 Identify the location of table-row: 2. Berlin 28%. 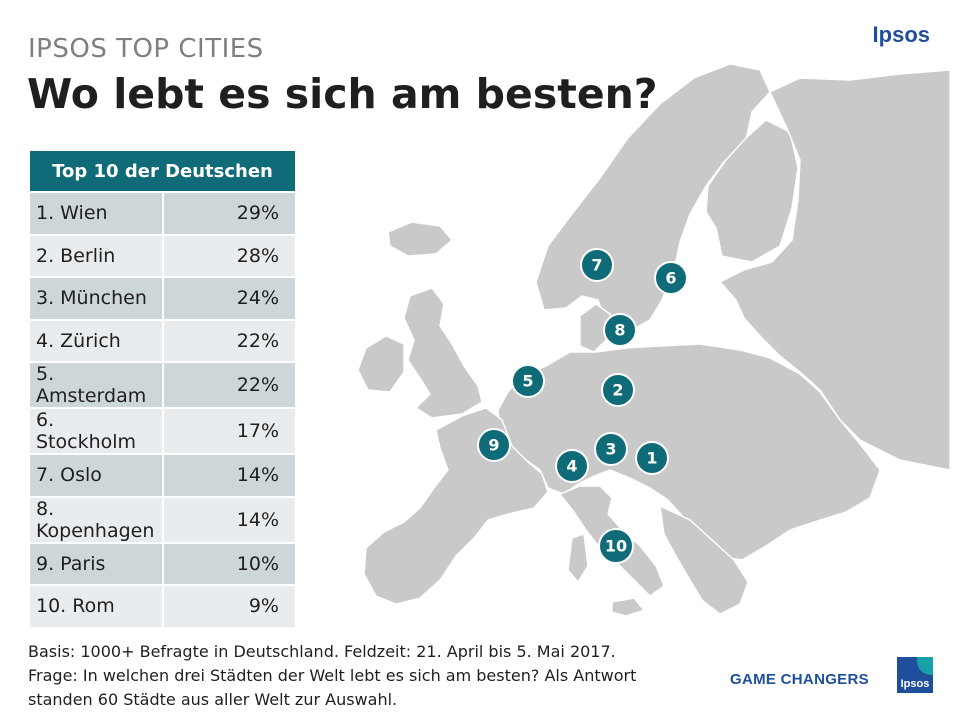
(162, 255).